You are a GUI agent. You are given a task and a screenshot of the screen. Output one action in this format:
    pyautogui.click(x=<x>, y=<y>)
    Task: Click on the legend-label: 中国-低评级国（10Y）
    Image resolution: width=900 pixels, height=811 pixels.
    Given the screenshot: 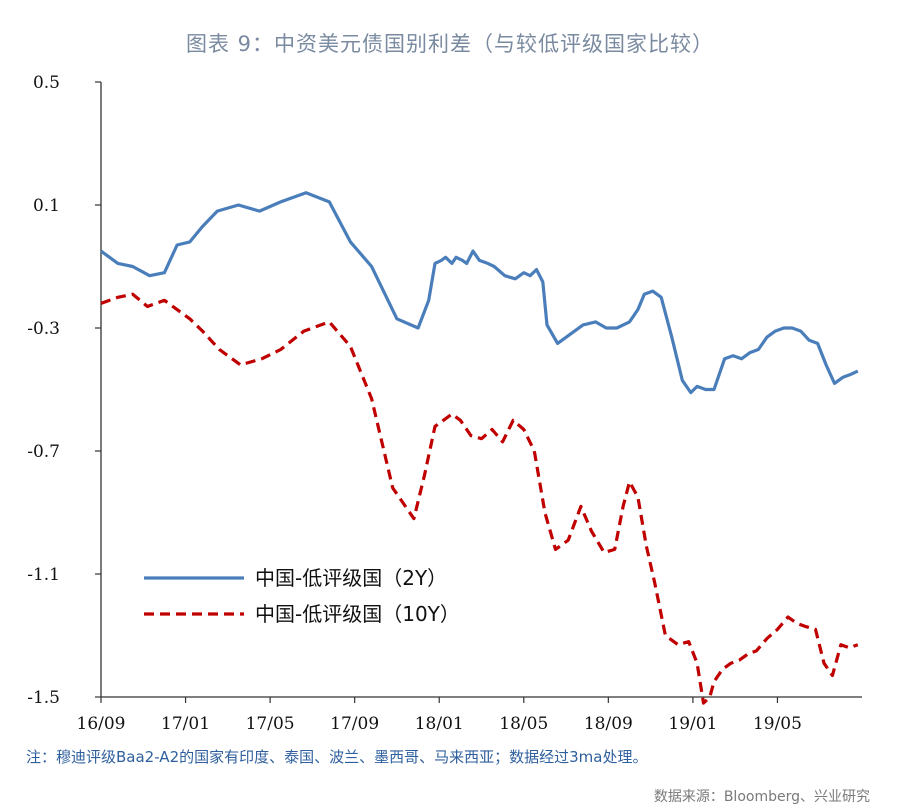 What is the action you would take?
    pyautogui.click(x=357, y=614)
    